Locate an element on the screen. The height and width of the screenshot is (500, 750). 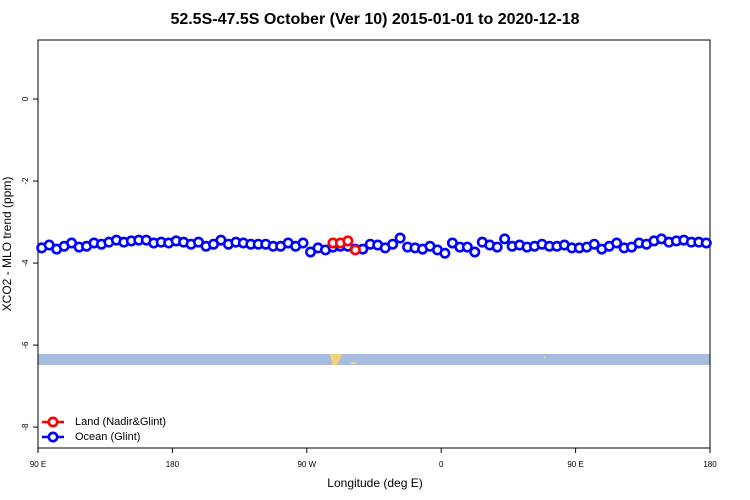
y-tick-label: -6 is located at coordinates (25, 345).